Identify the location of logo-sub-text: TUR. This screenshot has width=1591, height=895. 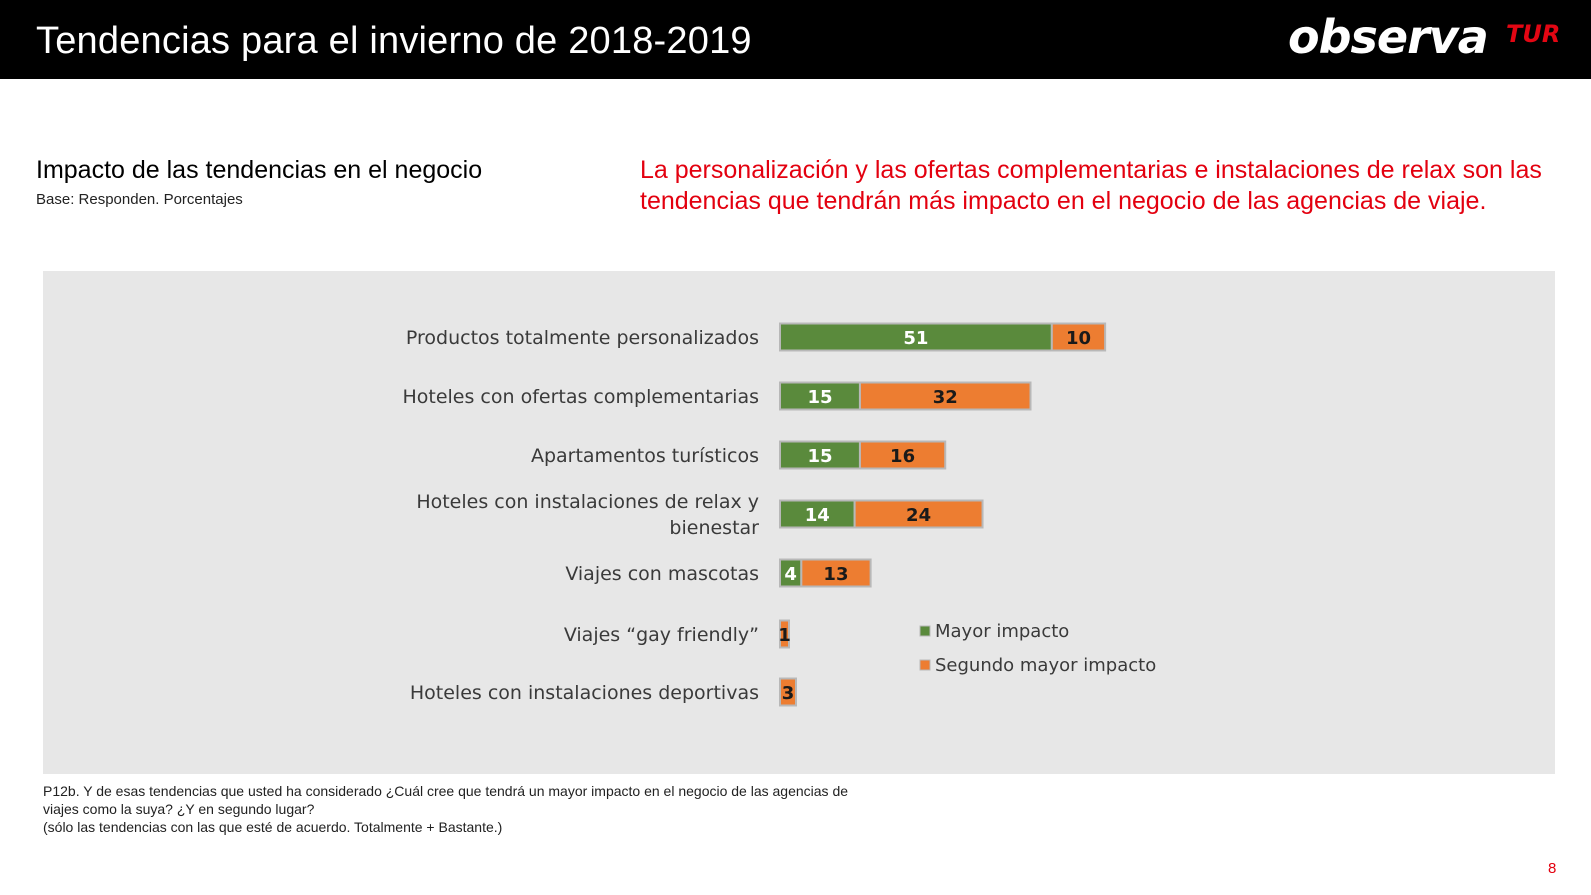
(1533, 34).